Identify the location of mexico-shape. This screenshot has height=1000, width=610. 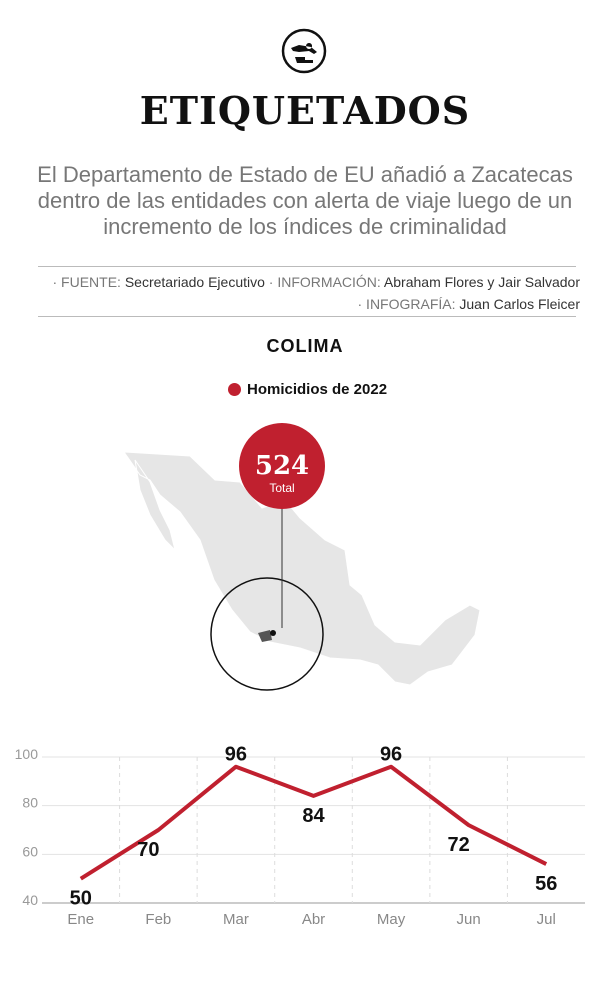
(302, 568).